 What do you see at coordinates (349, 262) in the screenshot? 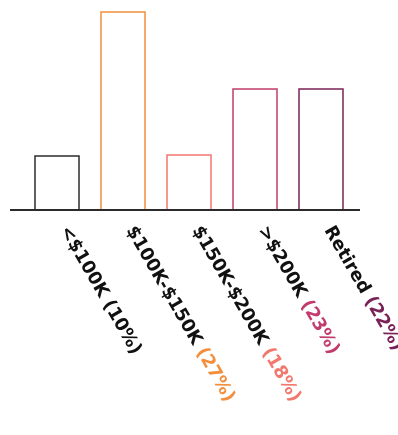
I see `x-tick-category: Retired` at bounding box center [349, 262].